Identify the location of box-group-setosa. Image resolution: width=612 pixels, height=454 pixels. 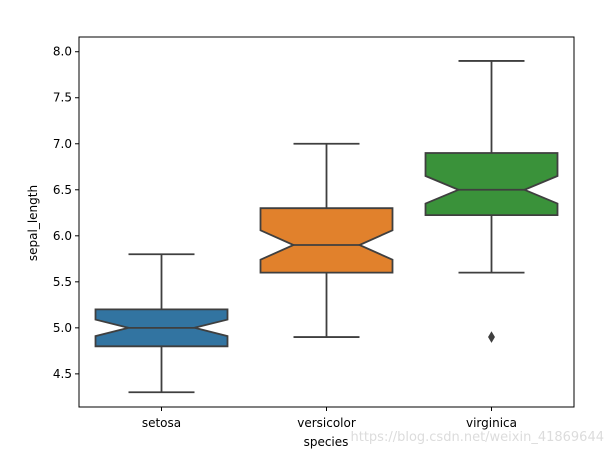
(161, 323).